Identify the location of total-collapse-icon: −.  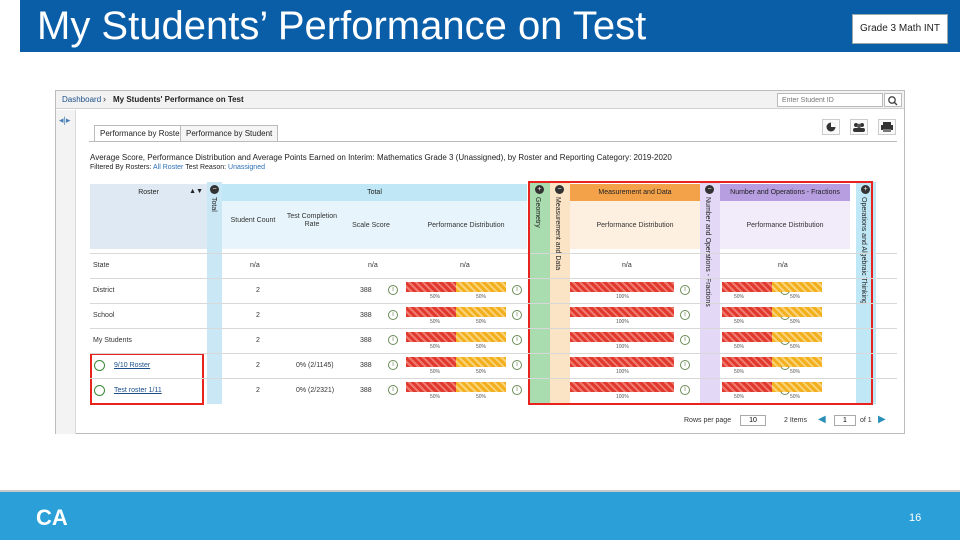
(214, 189).